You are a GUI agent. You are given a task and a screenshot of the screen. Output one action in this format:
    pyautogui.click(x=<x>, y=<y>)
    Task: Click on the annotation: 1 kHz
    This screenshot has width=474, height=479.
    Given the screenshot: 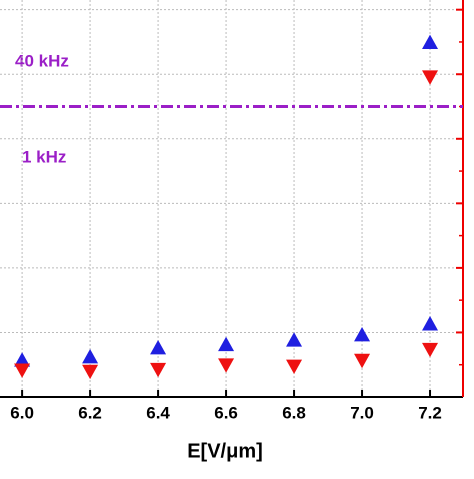 What is the action you would take?
    pyautogui.click(x=44, y=156)
    